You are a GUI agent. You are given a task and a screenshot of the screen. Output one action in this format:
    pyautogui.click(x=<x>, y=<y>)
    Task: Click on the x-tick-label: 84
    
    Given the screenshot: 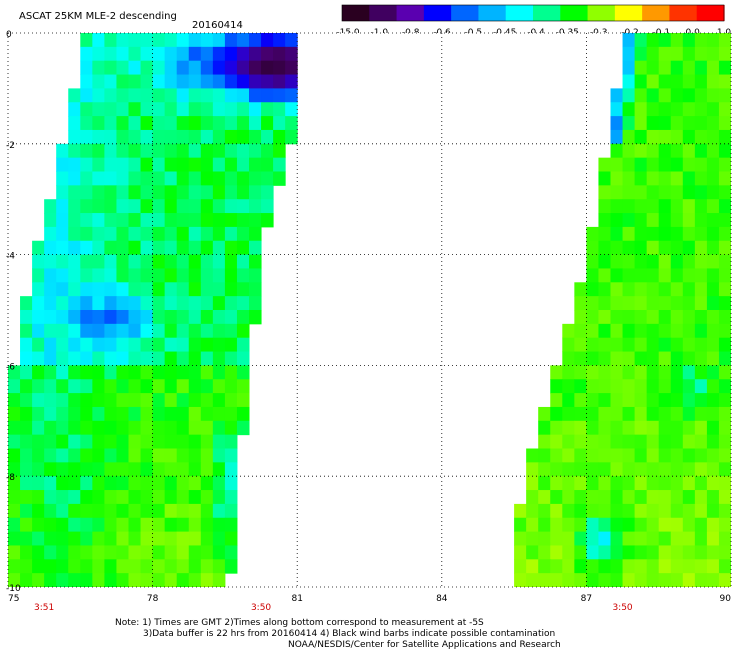 What is the action you would take?
    pyautogui.click(x=442, y=599)
    